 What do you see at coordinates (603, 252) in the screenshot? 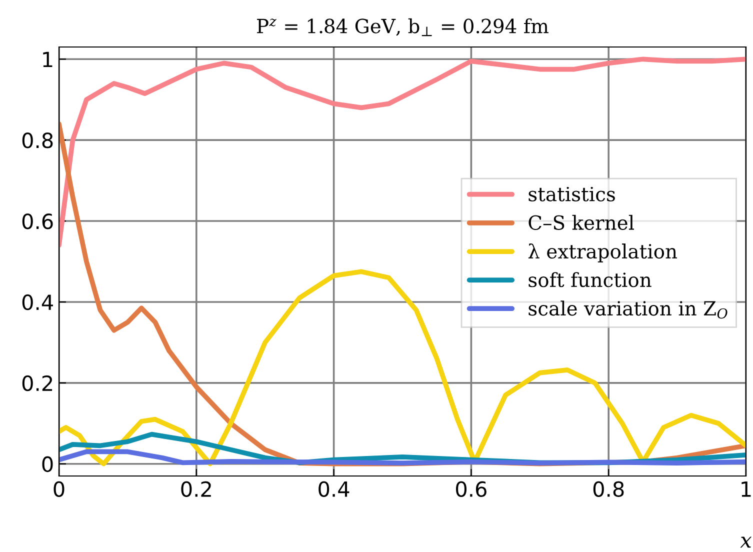
I see `legend-label: λ extrapolation` at bounding box center [603, 252].